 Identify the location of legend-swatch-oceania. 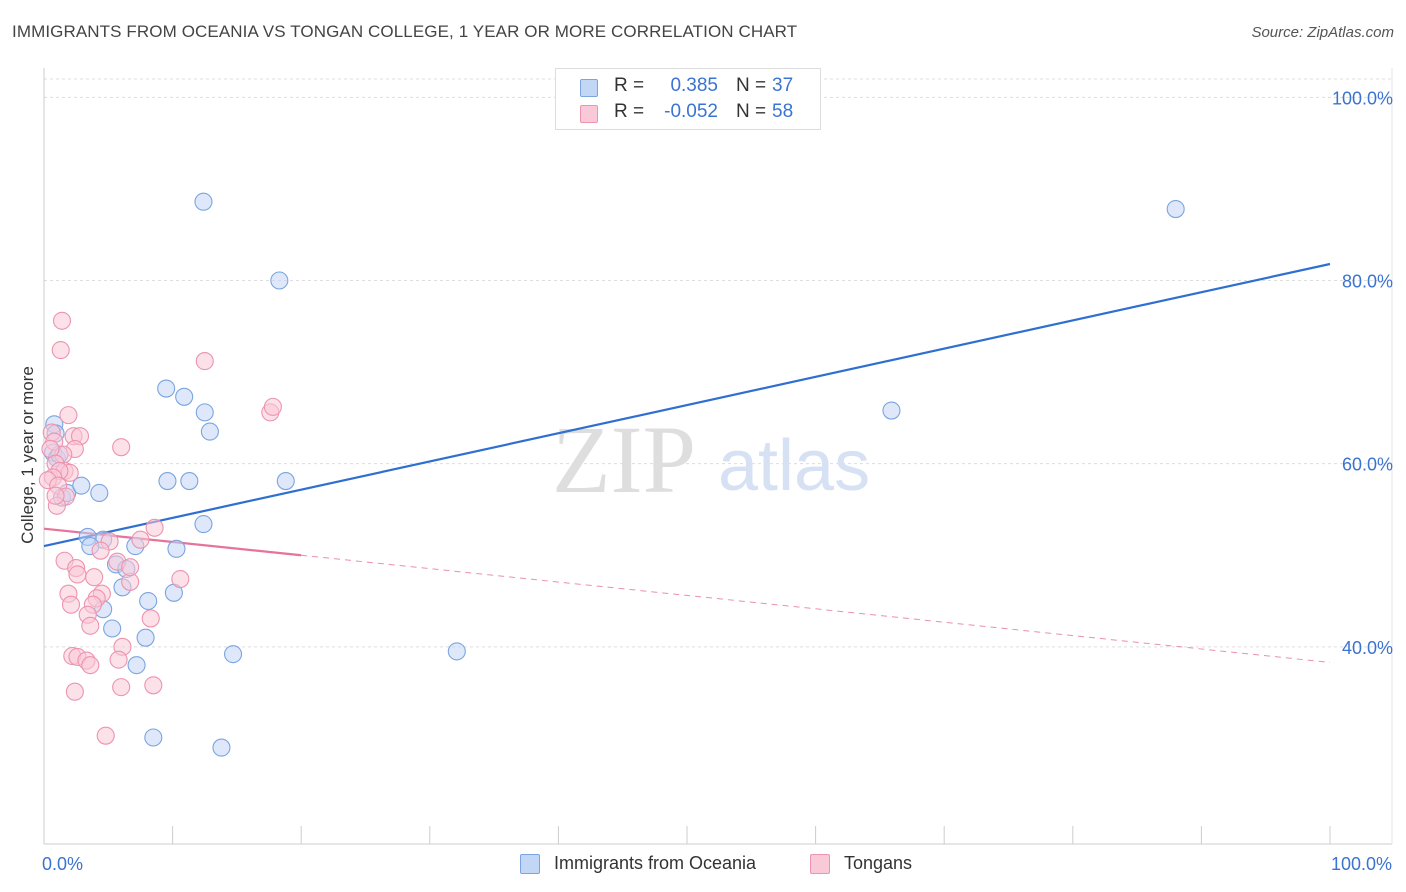
(530, 864).